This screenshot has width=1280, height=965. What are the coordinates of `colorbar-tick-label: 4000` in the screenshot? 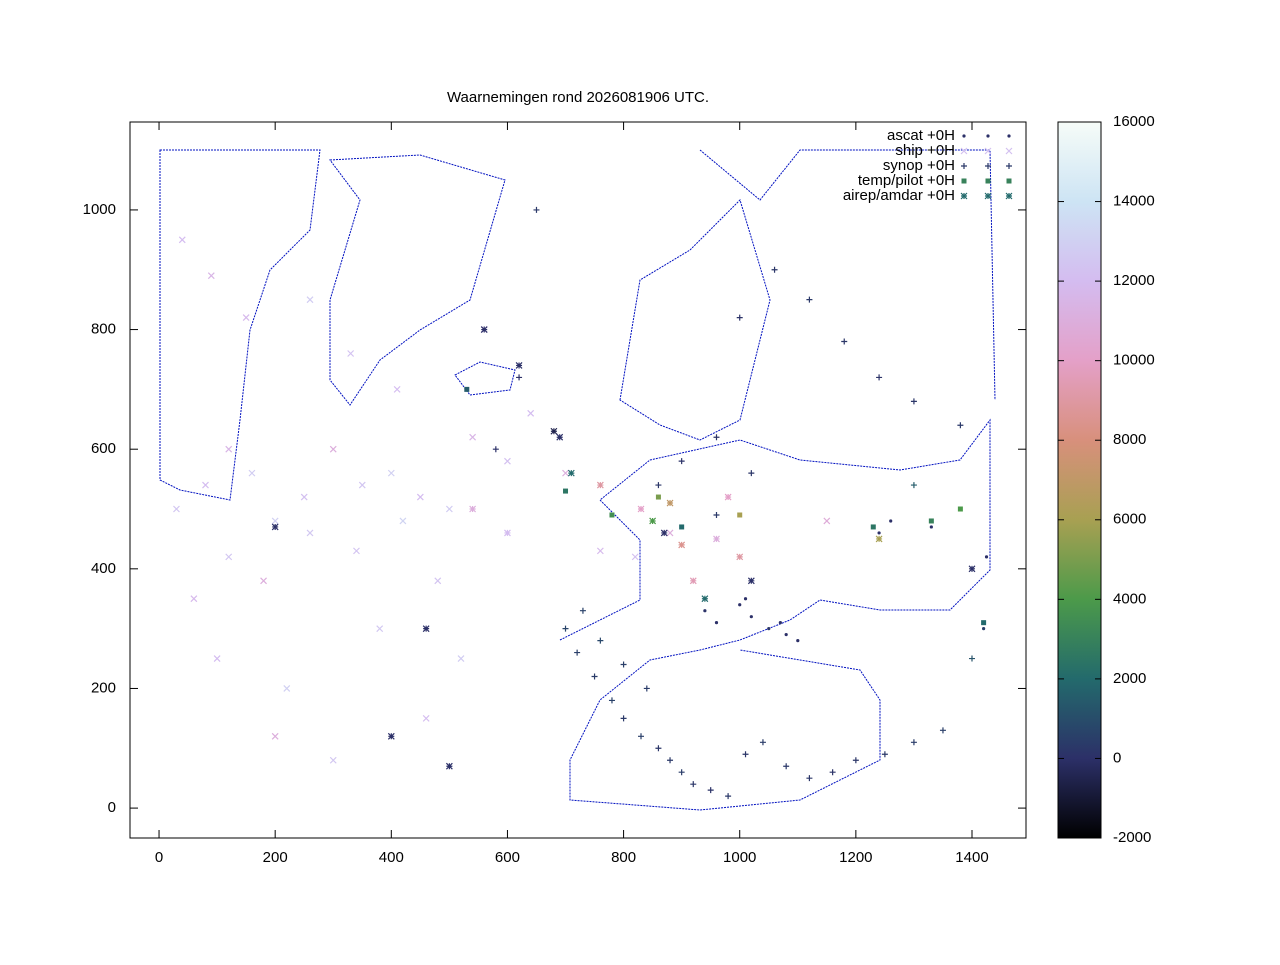 It's located at (1129, 598).